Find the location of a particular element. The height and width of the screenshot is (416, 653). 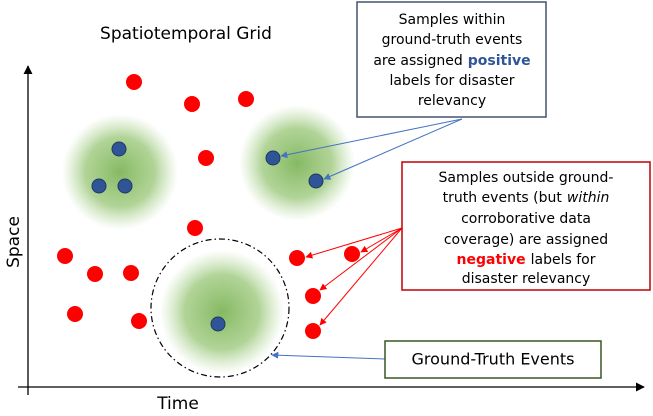

callout-text: negative is located at coordinates (491, 260).